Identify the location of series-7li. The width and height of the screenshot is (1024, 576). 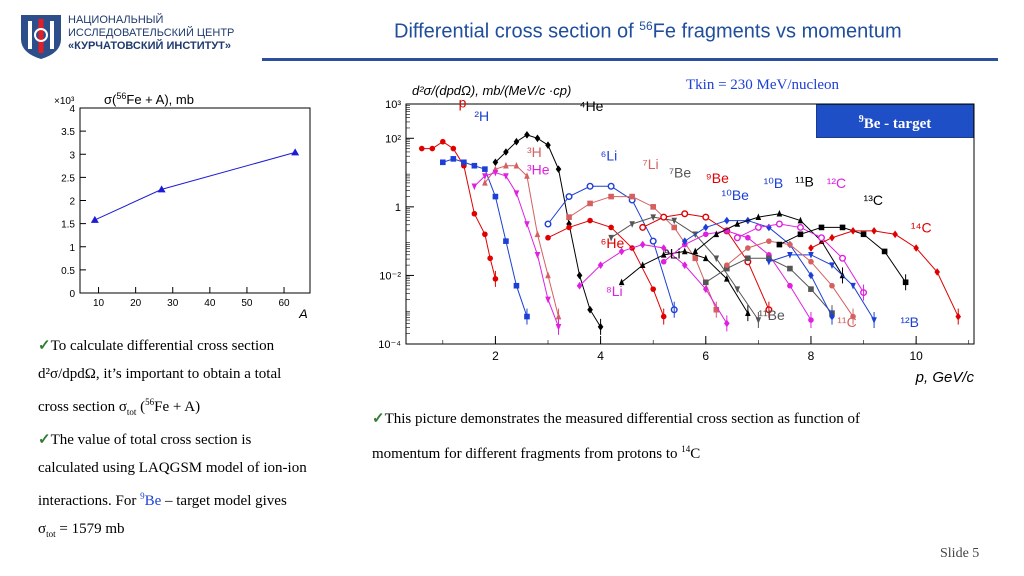
(643, 255).